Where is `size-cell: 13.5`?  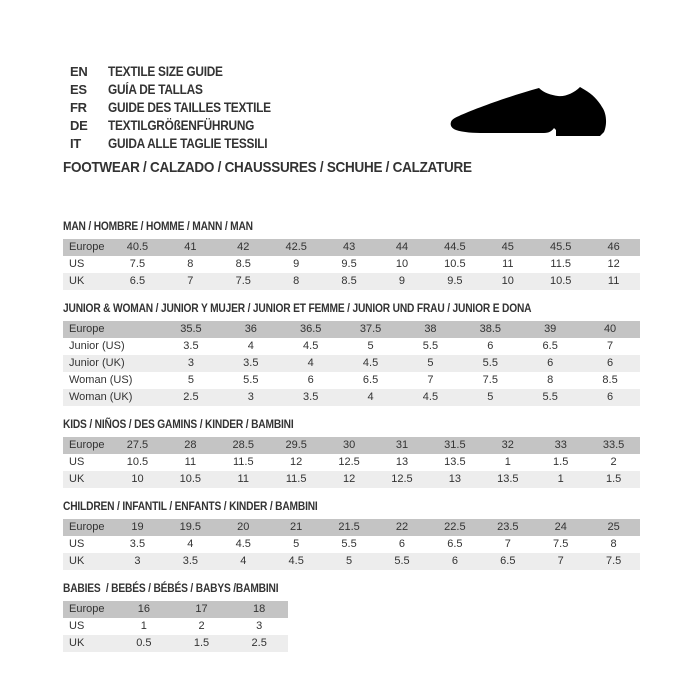 size-cell: 13.5 is located at coordinates (508, 479).